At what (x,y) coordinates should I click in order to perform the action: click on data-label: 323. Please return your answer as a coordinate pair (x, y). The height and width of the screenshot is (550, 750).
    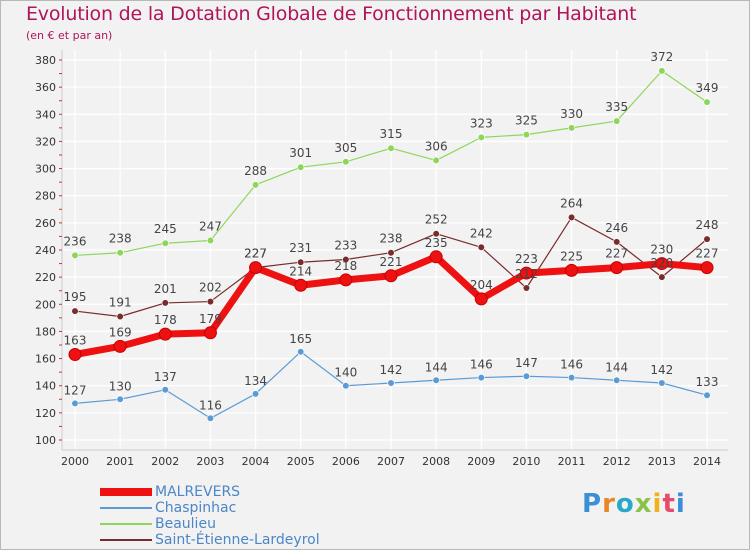
    Looking at the image, I should click on (481, 123).